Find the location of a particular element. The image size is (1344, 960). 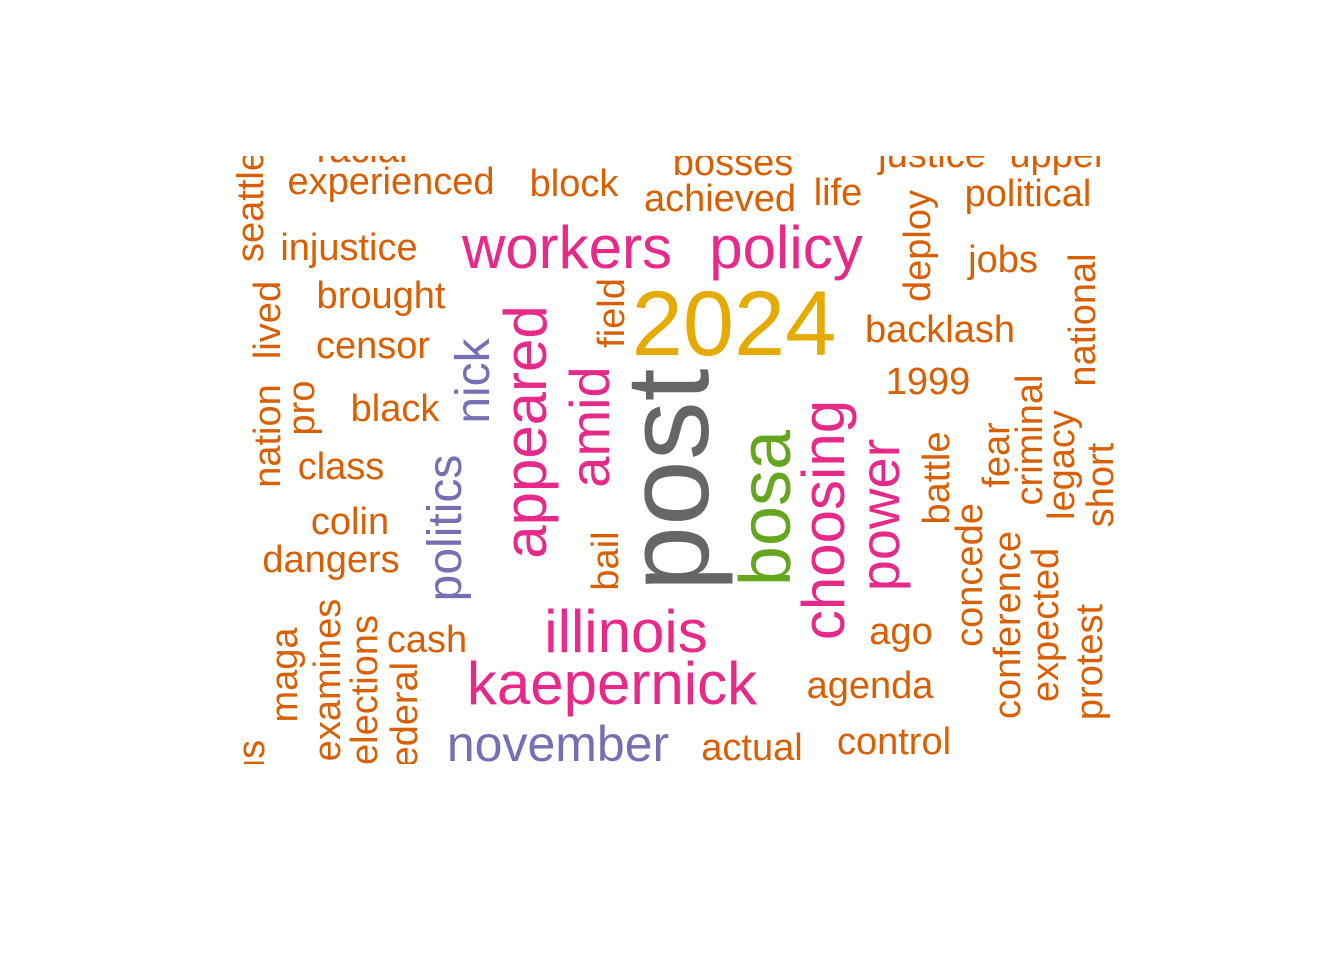

word-injustice: injustice is located at coordinates (349, 248).